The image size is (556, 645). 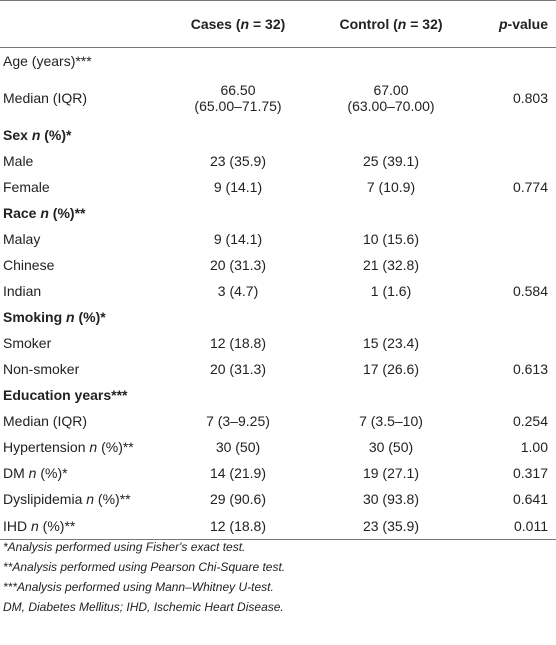 I want to click on table-row: Age (years)***, so click(x=278, y=61).